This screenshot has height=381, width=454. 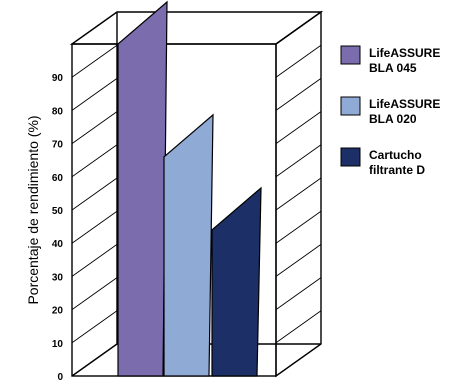 What do you see at coordinates (94, 360) in the screenshot?
I see `box-floor-left-edge` at bounding box center [94, 360].